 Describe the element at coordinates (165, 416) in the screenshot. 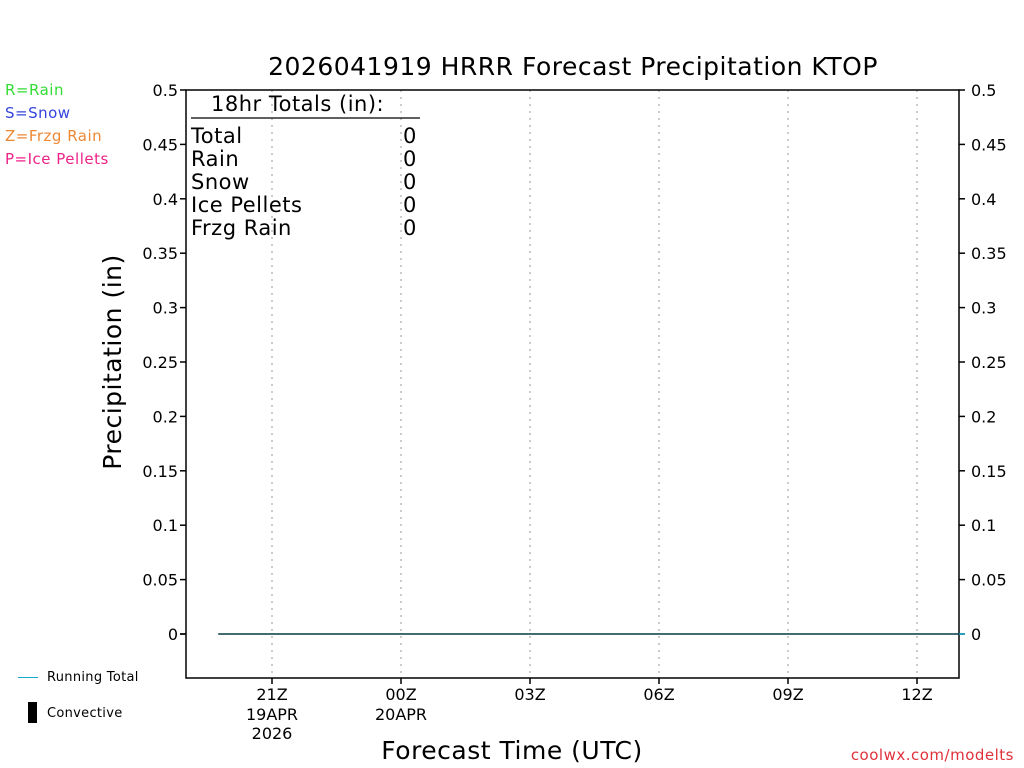

I see `y-tick-label-left: 0.2` at that location.